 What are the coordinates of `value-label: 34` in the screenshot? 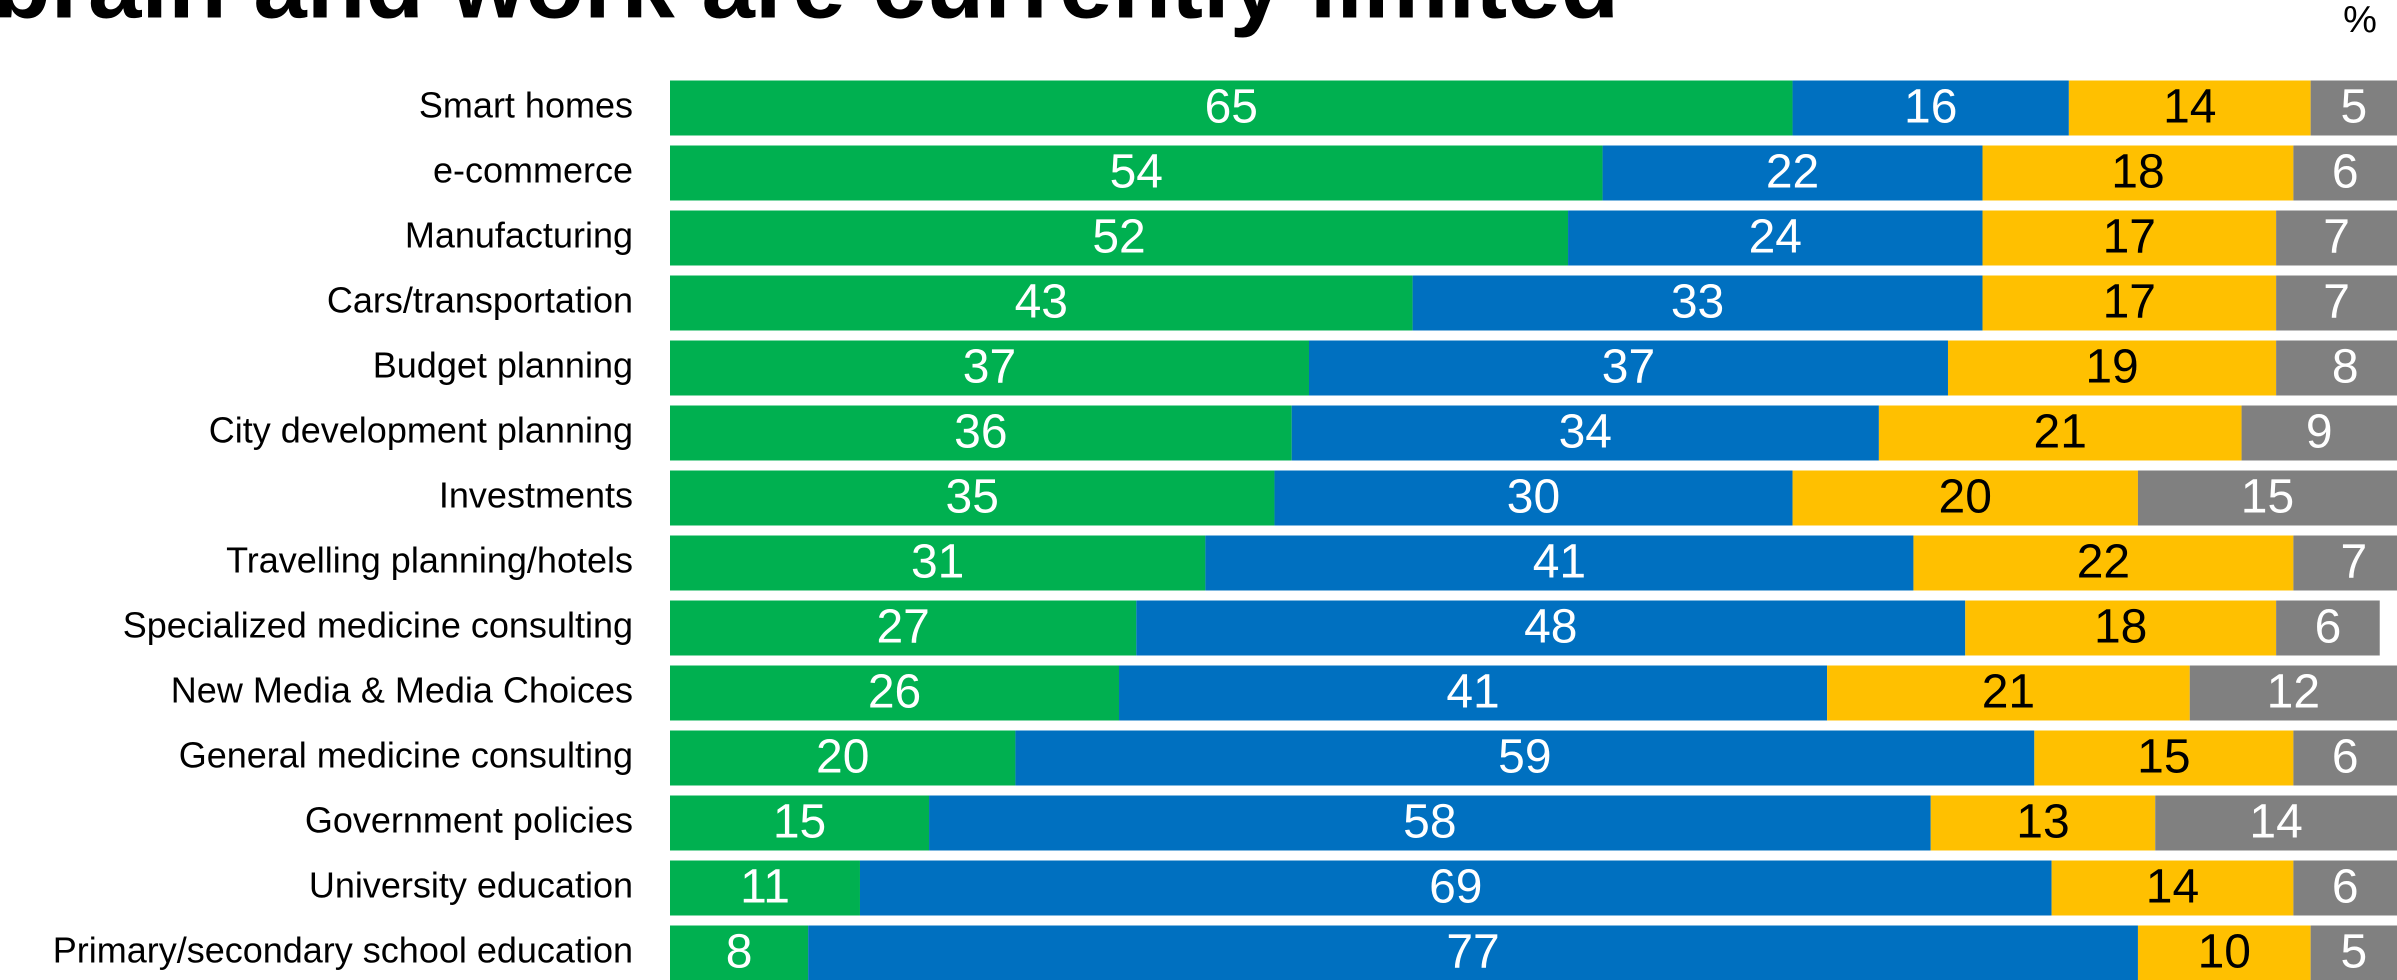 It's located at (1585, 432).